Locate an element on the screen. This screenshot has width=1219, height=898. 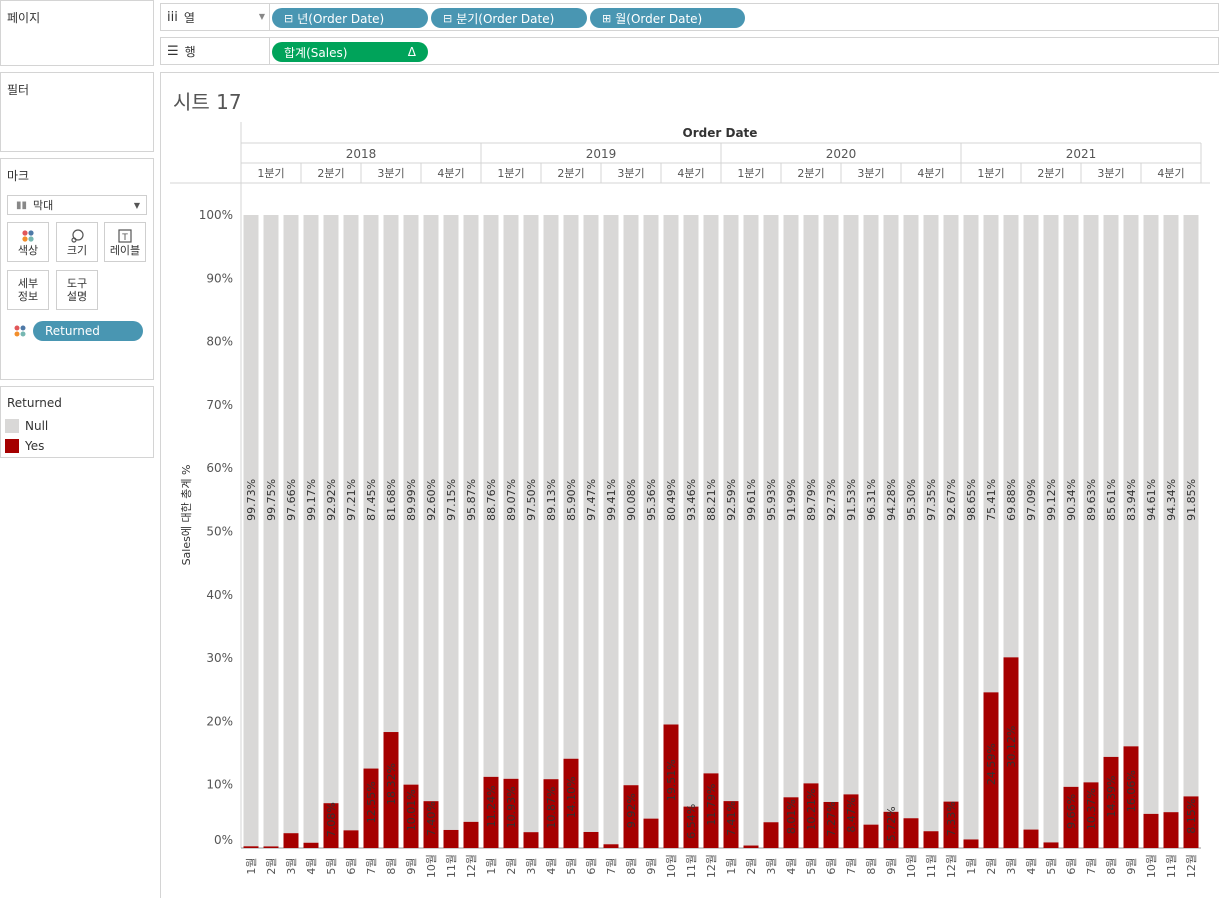
bar-yes-label: 10.01% is located at coordinates (411, 810).